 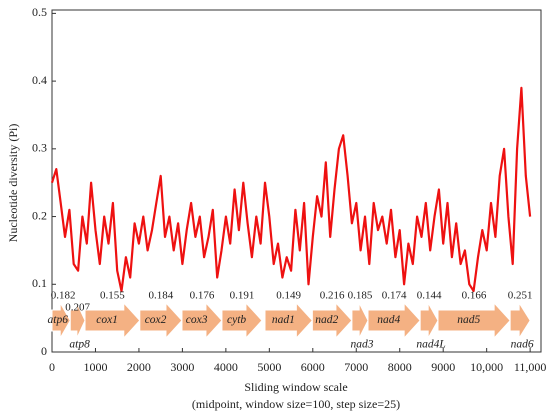 I want to click on gene-pi: 0.149, so click(x=288, y=296).